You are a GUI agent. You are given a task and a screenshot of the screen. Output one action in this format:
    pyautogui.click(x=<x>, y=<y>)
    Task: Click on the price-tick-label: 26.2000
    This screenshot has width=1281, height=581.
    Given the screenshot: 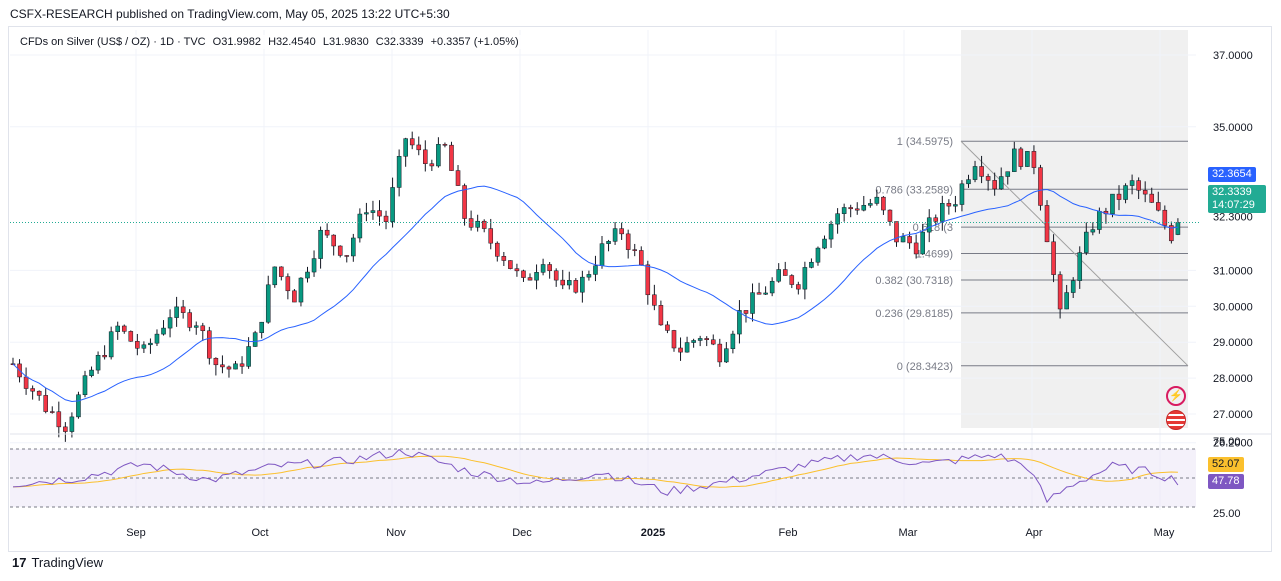 What is the action you would take?
    pyautogui.click(x=1233, y=444)
    